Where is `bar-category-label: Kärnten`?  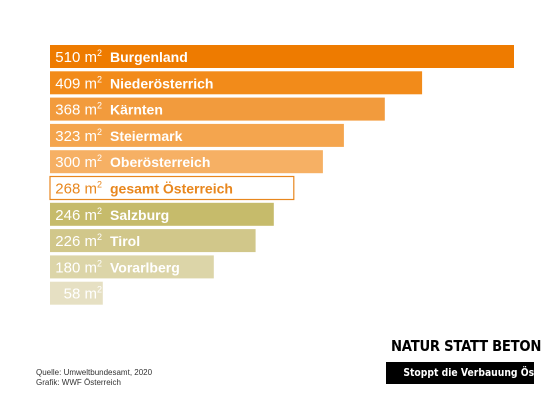 bar-category-label: Kärnten is located at coordinates (136, 110).